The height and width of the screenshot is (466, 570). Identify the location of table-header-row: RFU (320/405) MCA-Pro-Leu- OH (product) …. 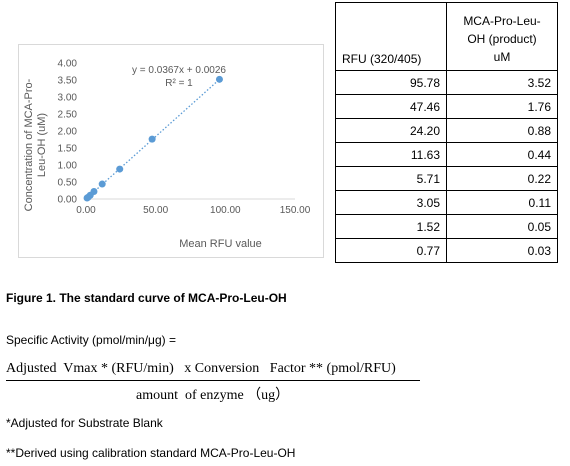
(446, 36).